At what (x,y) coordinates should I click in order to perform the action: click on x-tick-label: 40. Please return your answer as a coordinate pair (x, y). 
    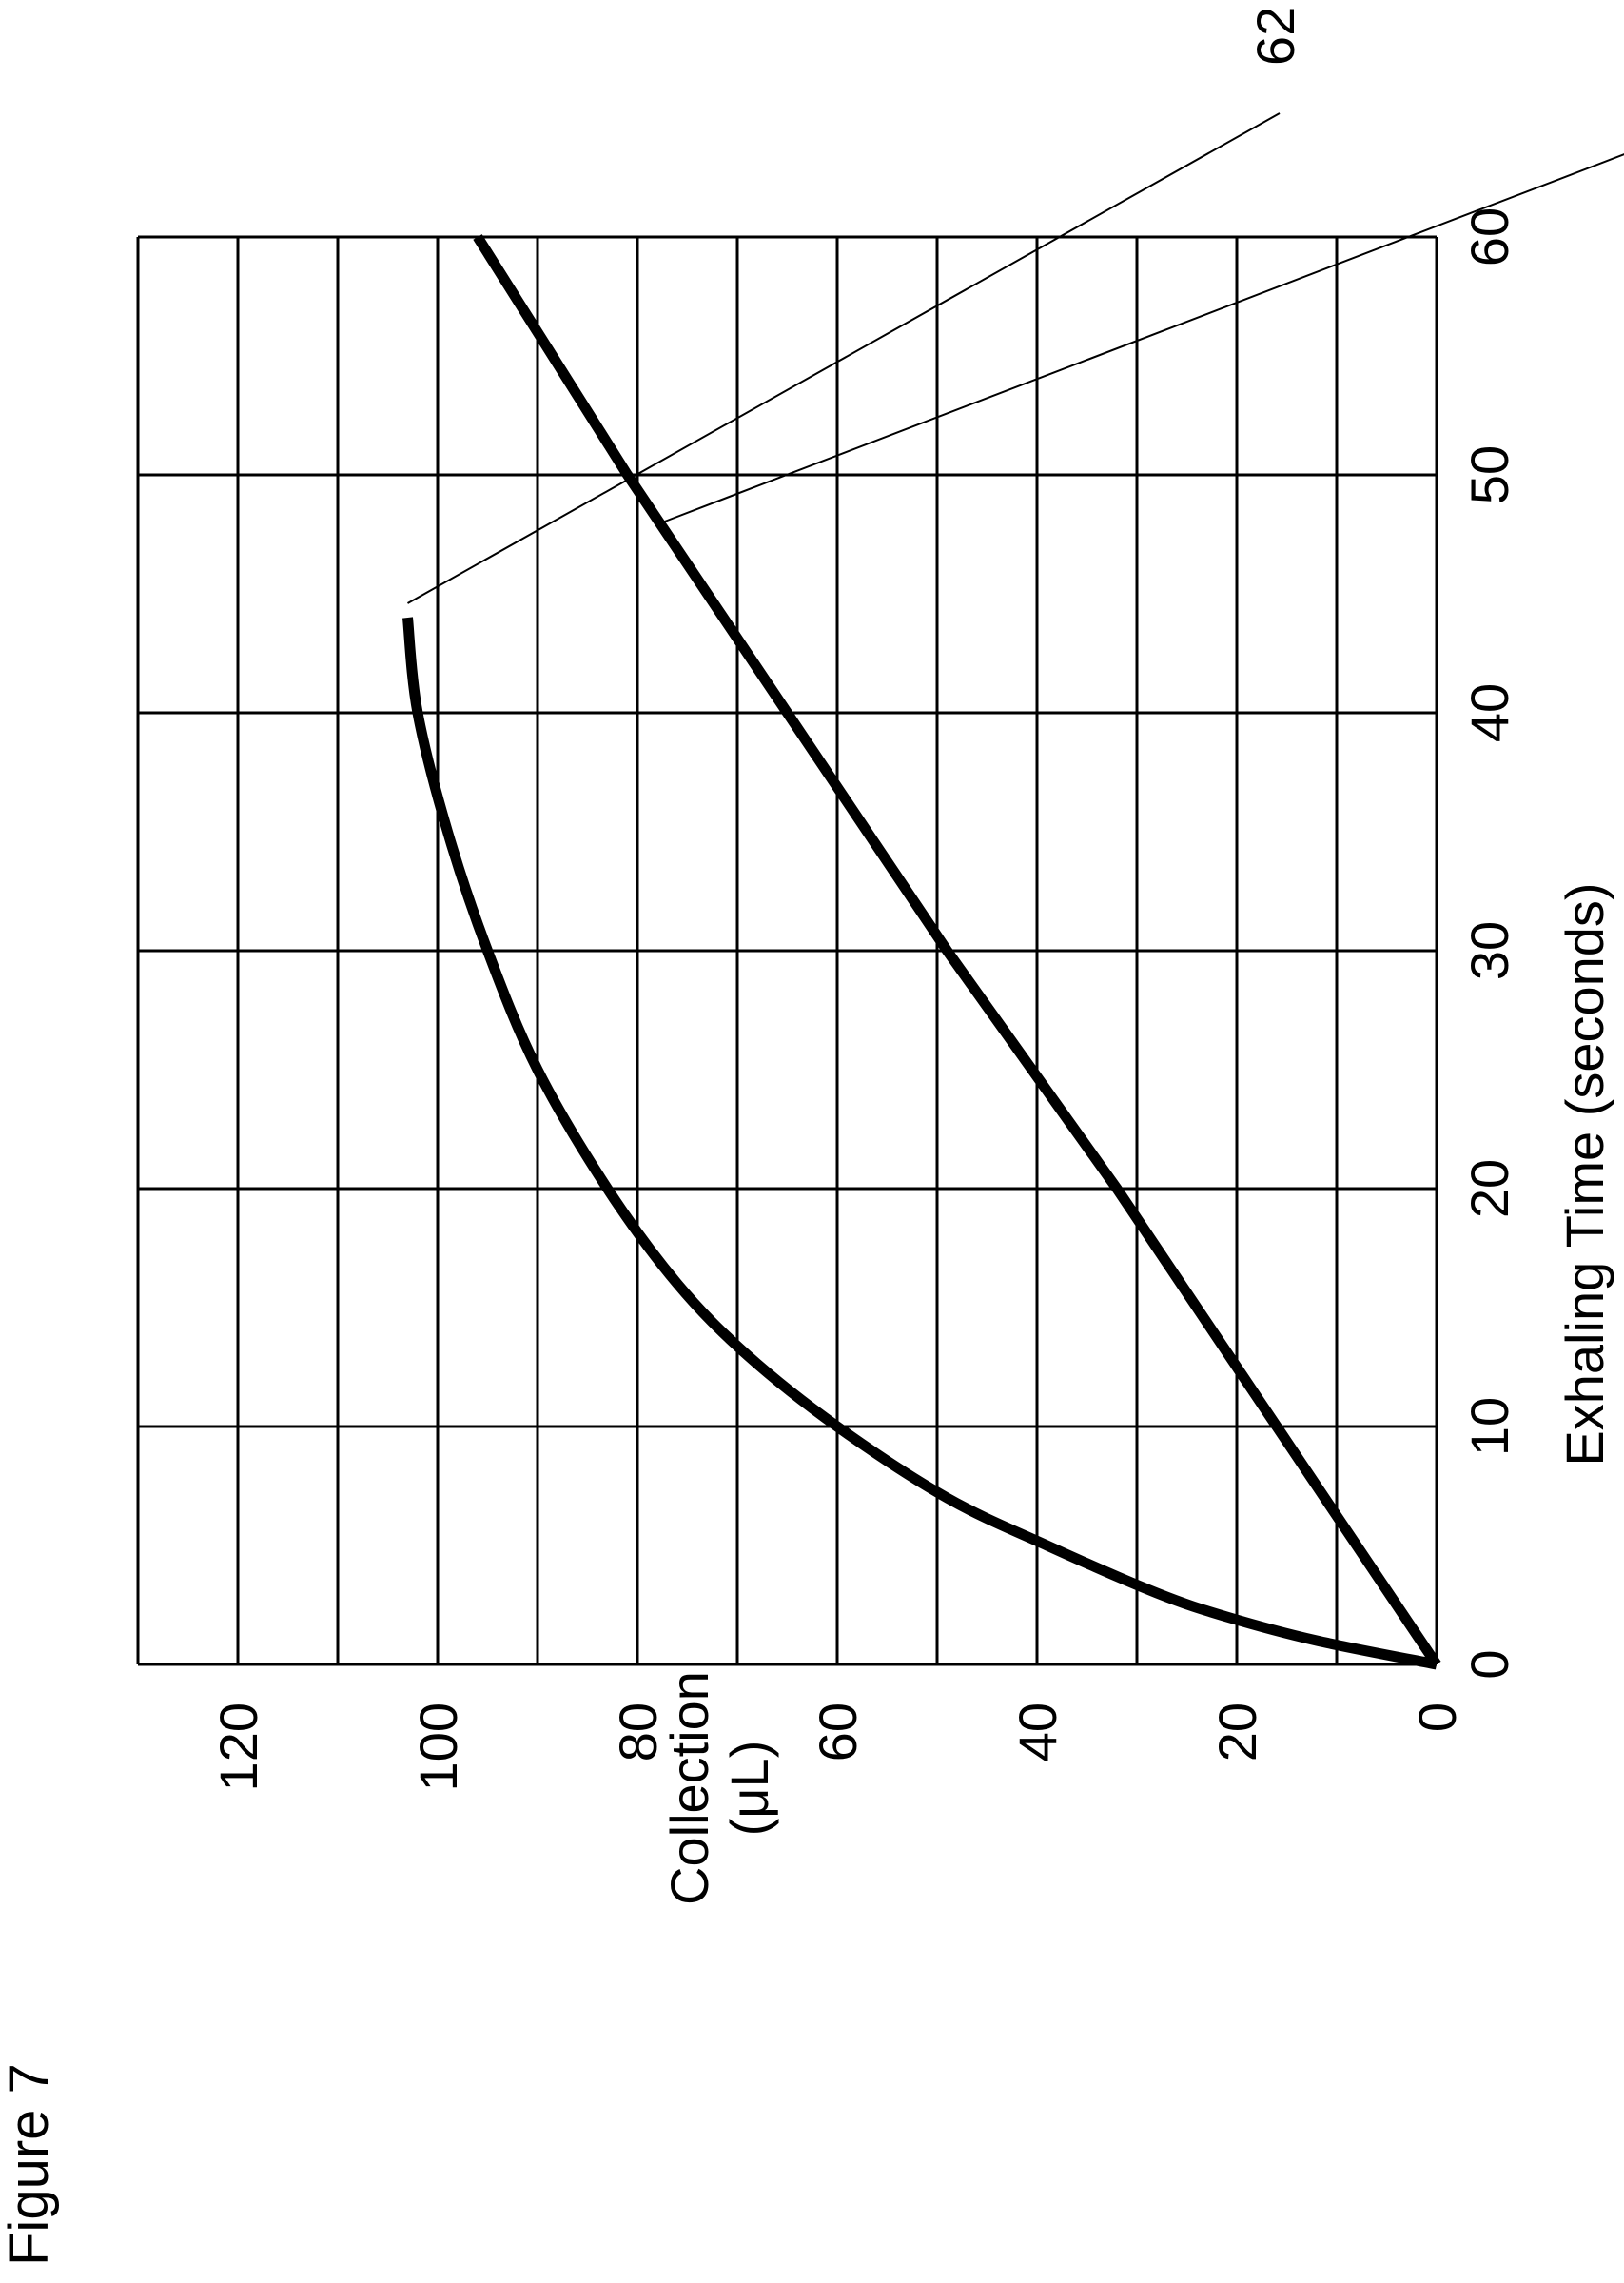
    Looking at the image, I should click on (1489, 712).